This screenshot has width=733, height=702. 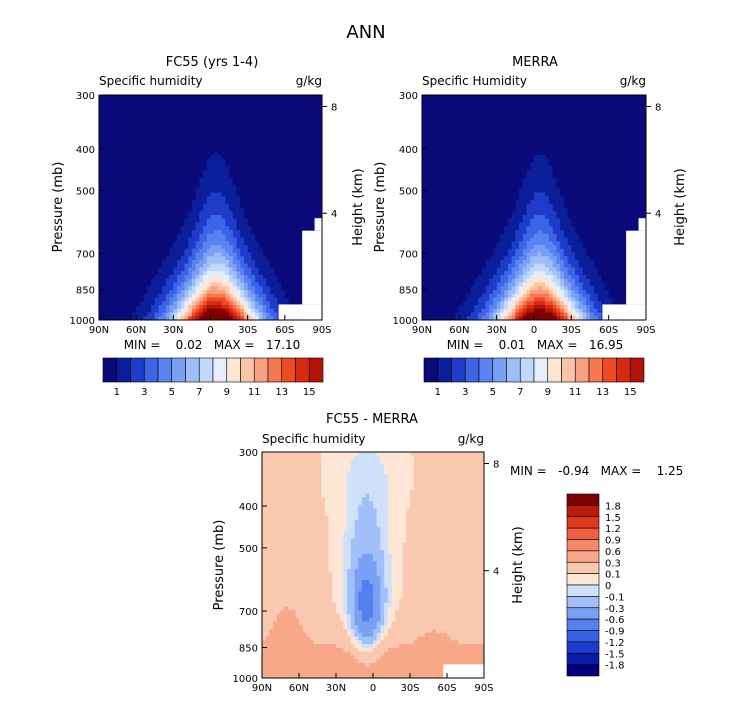 I want to click on y-tick-label: 700, so click(x=85, y=254).